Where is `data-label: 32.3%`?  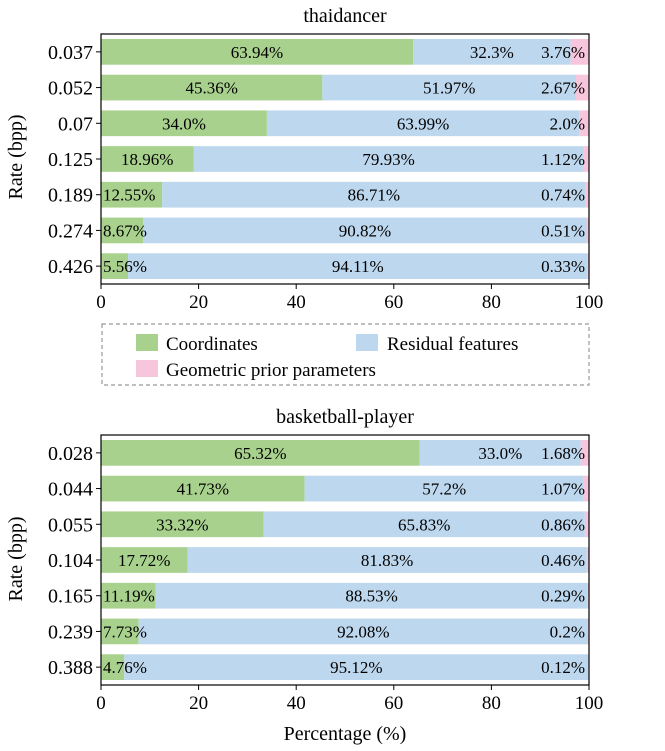 data-label: 32.3% is located at coordinates (492, 52).